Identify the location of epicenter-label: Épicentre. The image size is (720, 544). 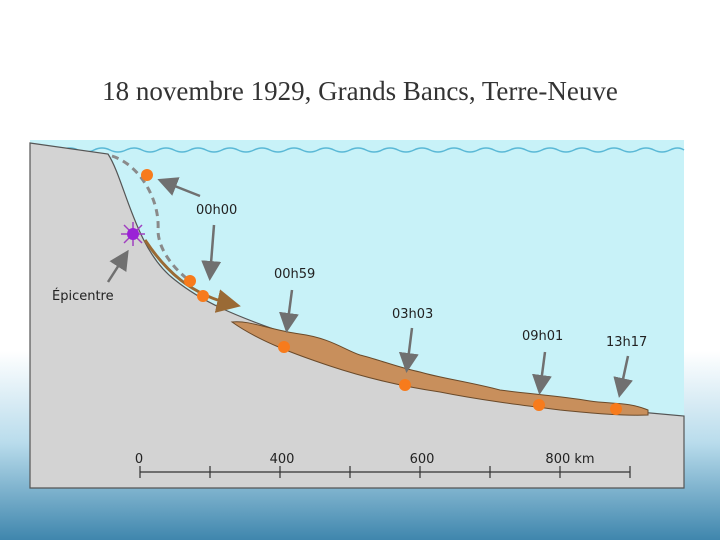
(83, 296).